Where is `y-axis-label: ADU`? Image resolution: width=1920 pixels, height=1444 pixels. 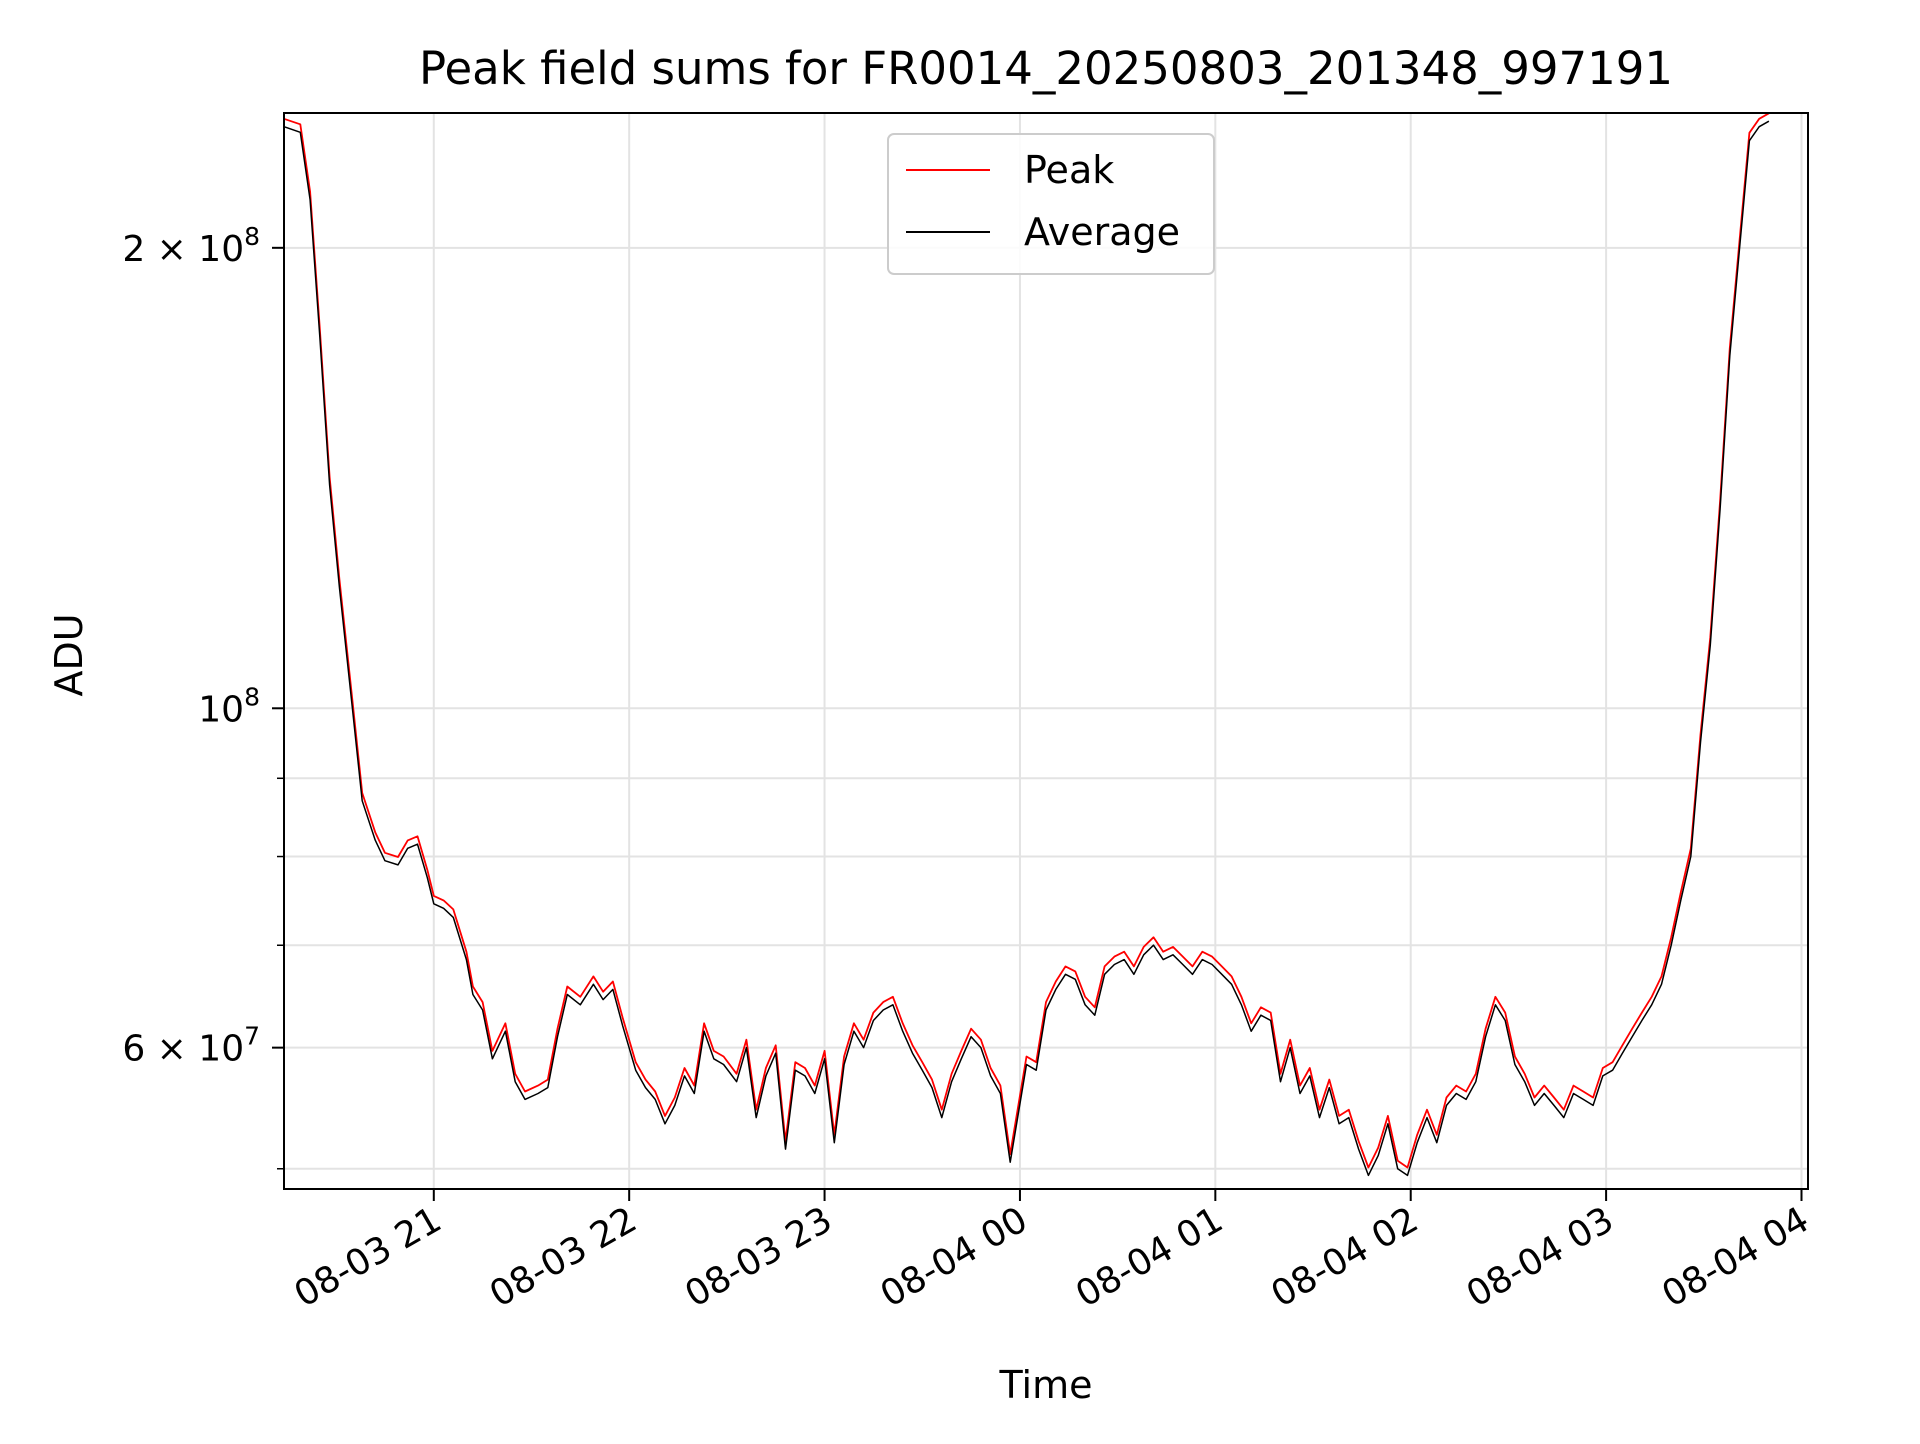
y-axis-label: ADU is located at coordinates (69, 654).